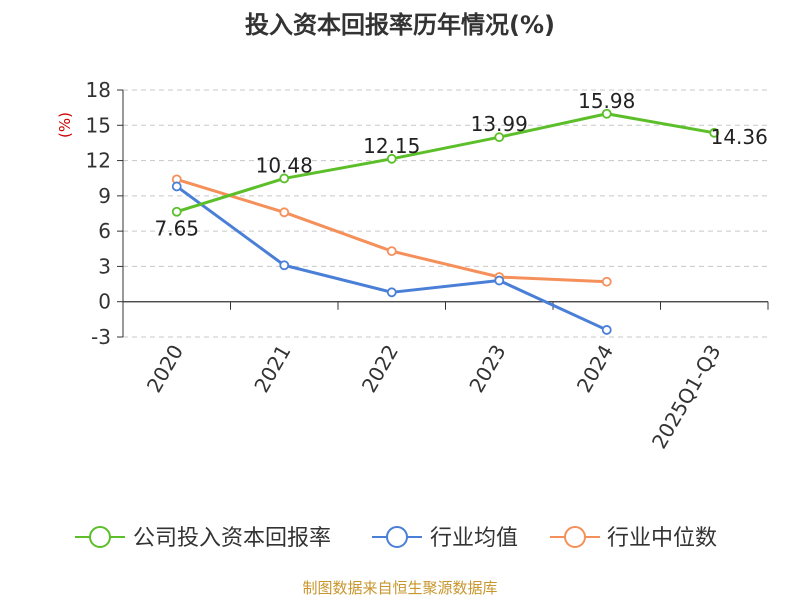 Image resolution: width=800 pixels, height=600 pixels. I want to click on data-label: 13.99, so click(499, 124).